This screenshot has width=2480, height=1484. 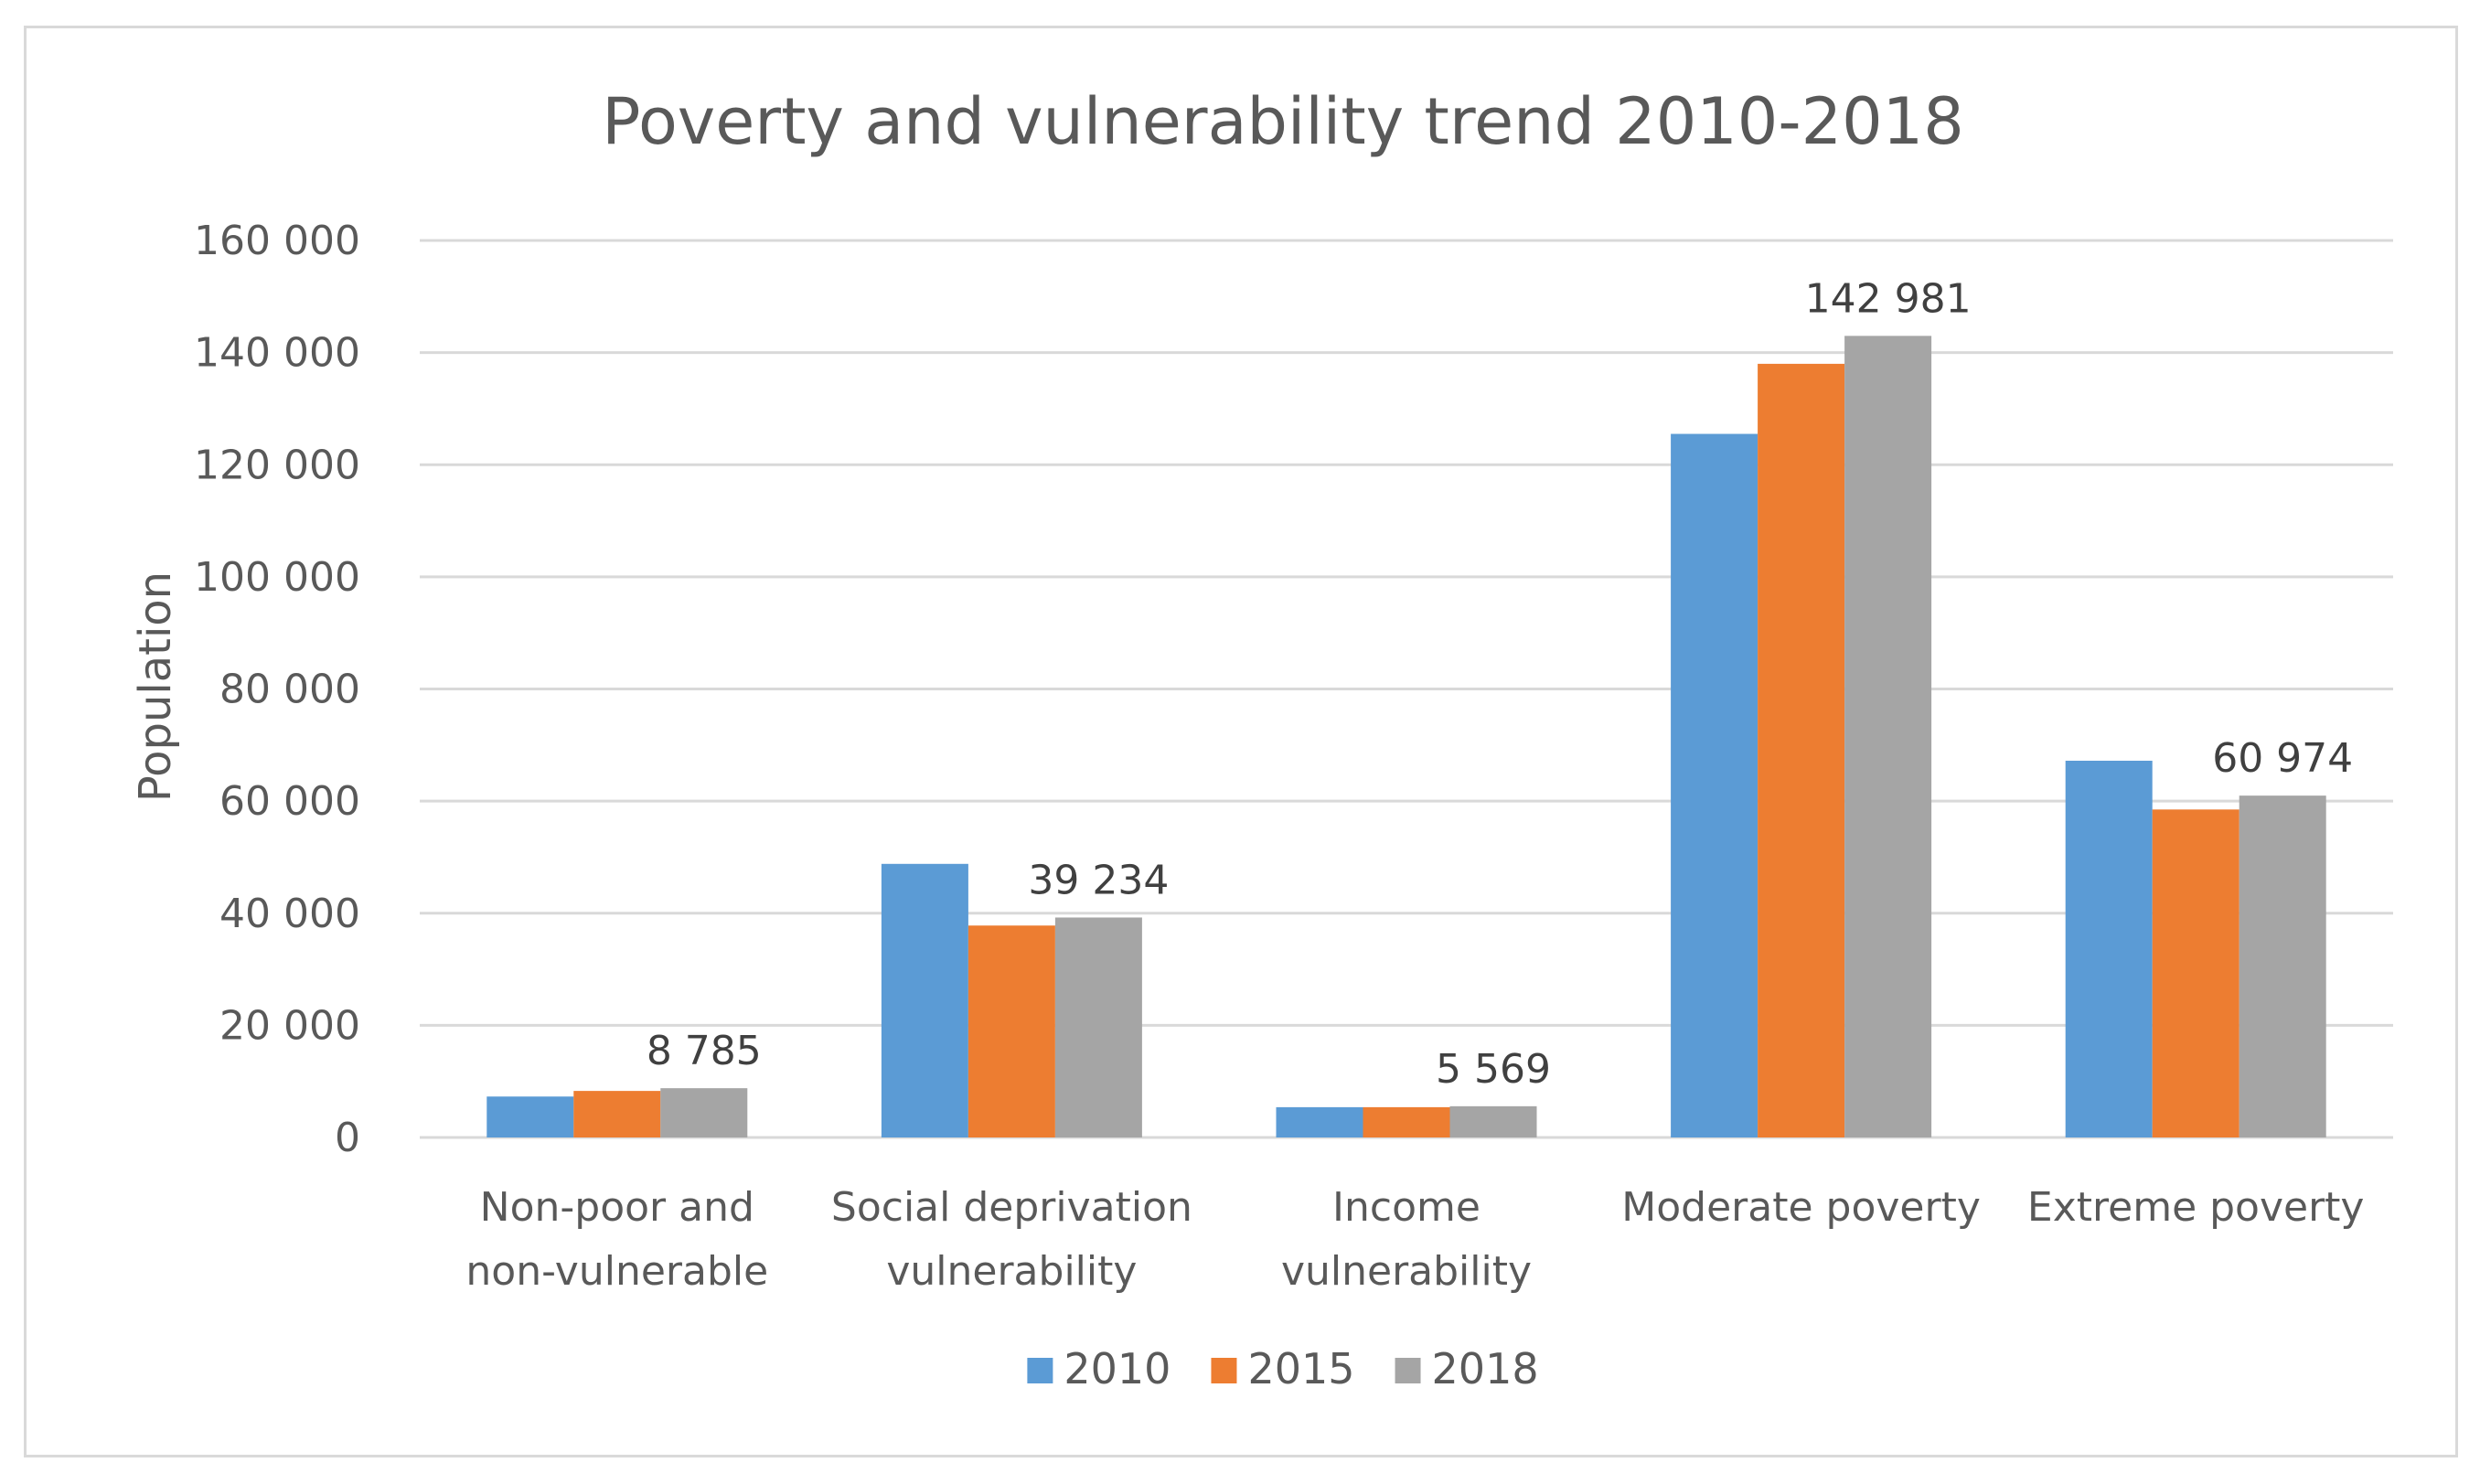 I want to click on y-tick-label: 60 000, so click(x=289, y=801).